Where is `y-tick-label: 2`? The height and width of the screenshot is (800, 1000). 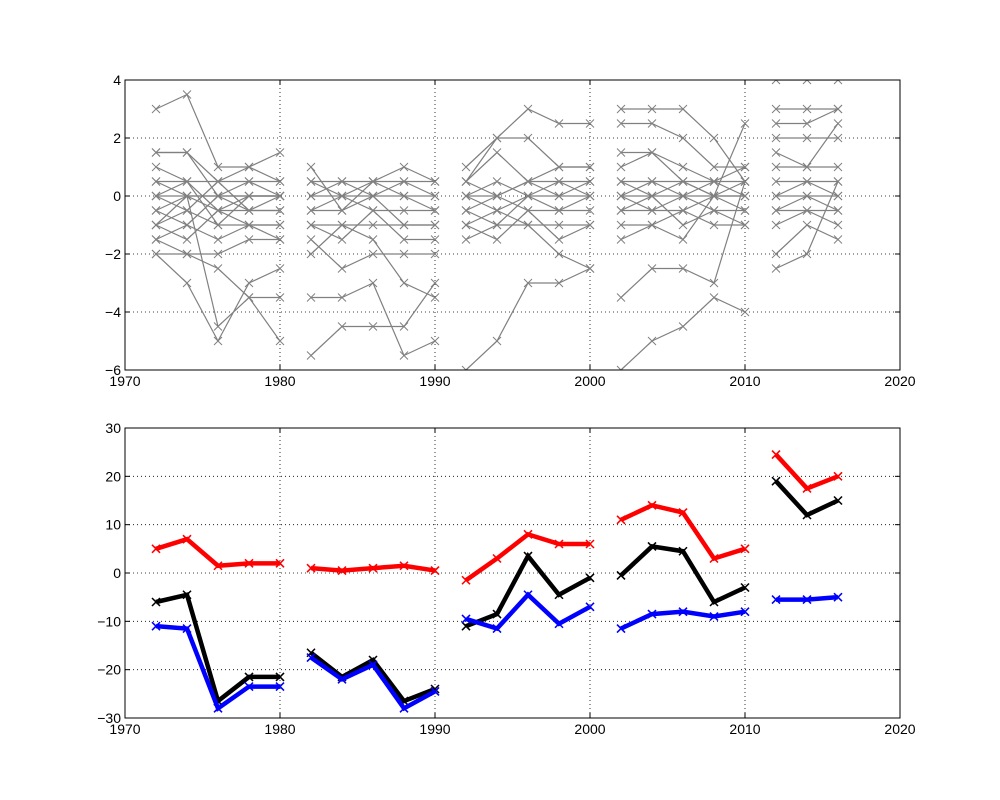 y-tick-label: 2 is located at coordinates (117, 138).